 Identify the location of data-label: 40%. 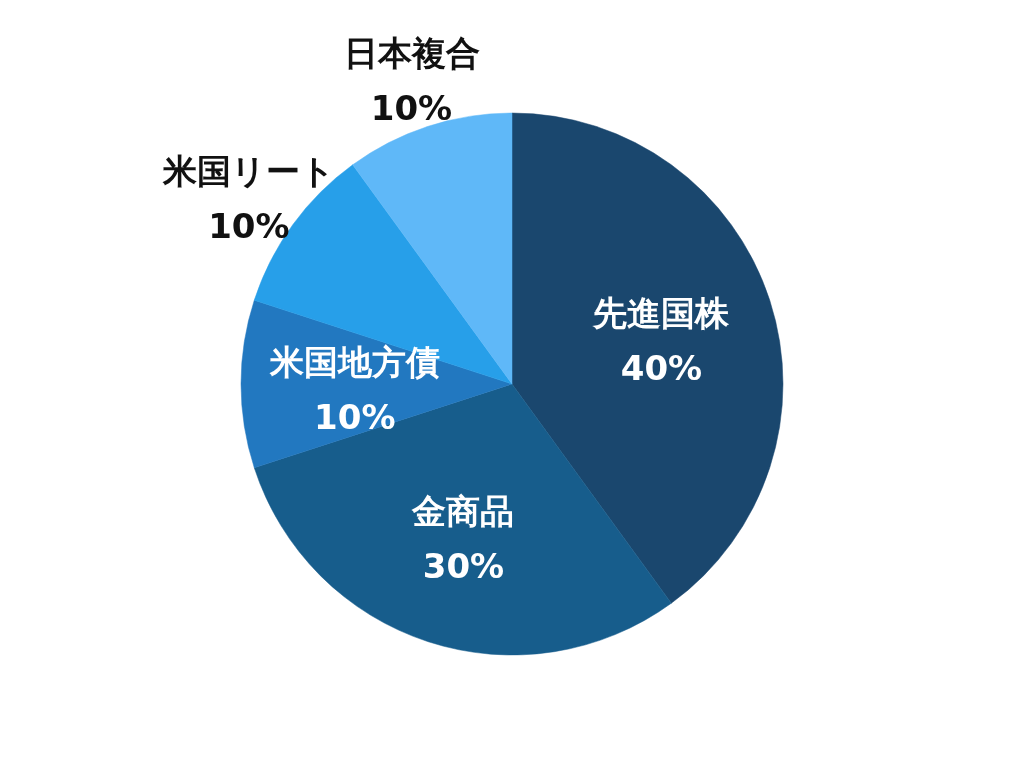
(661, 368).